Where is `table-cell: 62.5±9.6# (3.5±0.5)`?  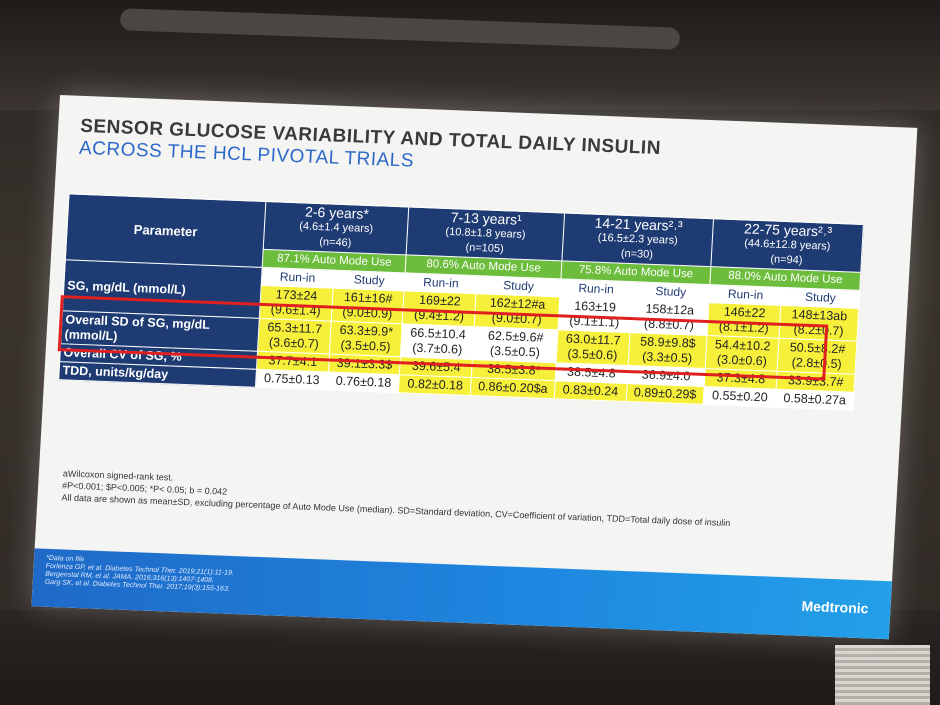 table-cell: 62.5±9.6# (3.5±0.5) is located at coordinates (515, 344).